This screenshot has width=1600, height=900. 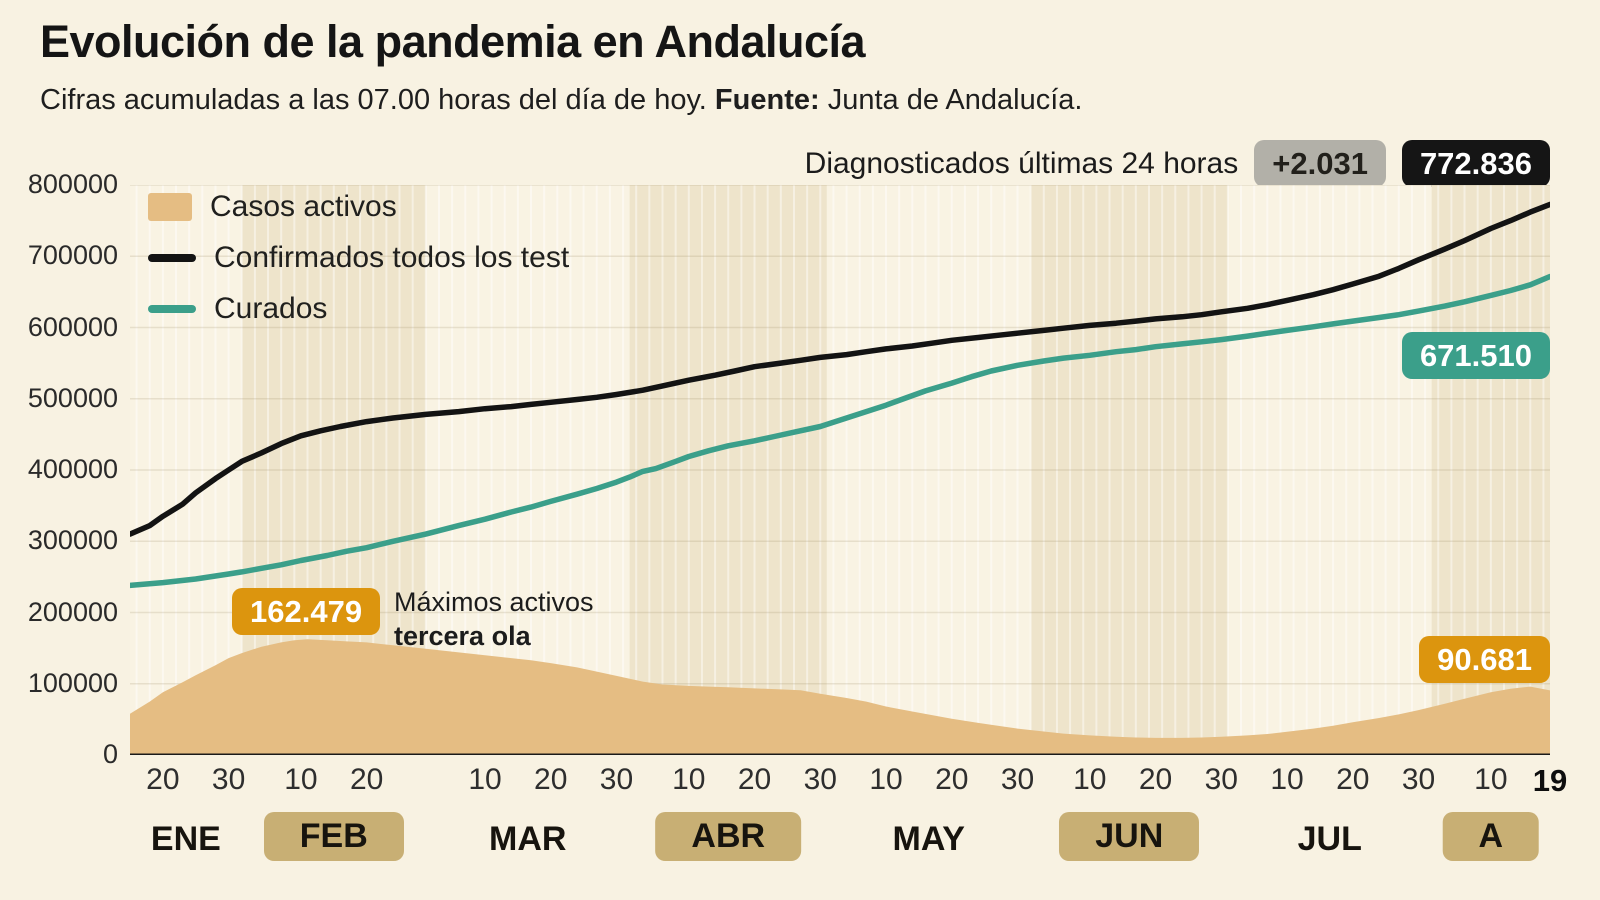 I want to click on max-active-label-line2: tercera ola, so click(x=462, y=635).